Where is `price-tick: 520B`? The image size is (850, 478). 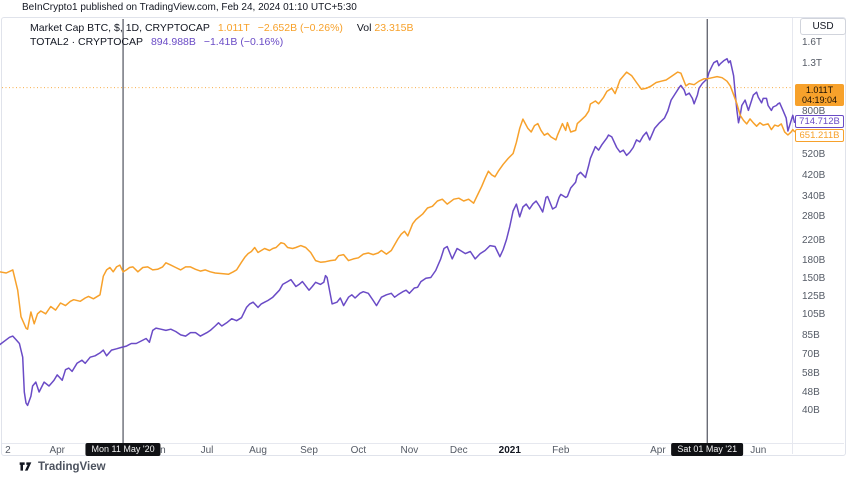
price-tick: 520B is located at coordinates (814, 155).